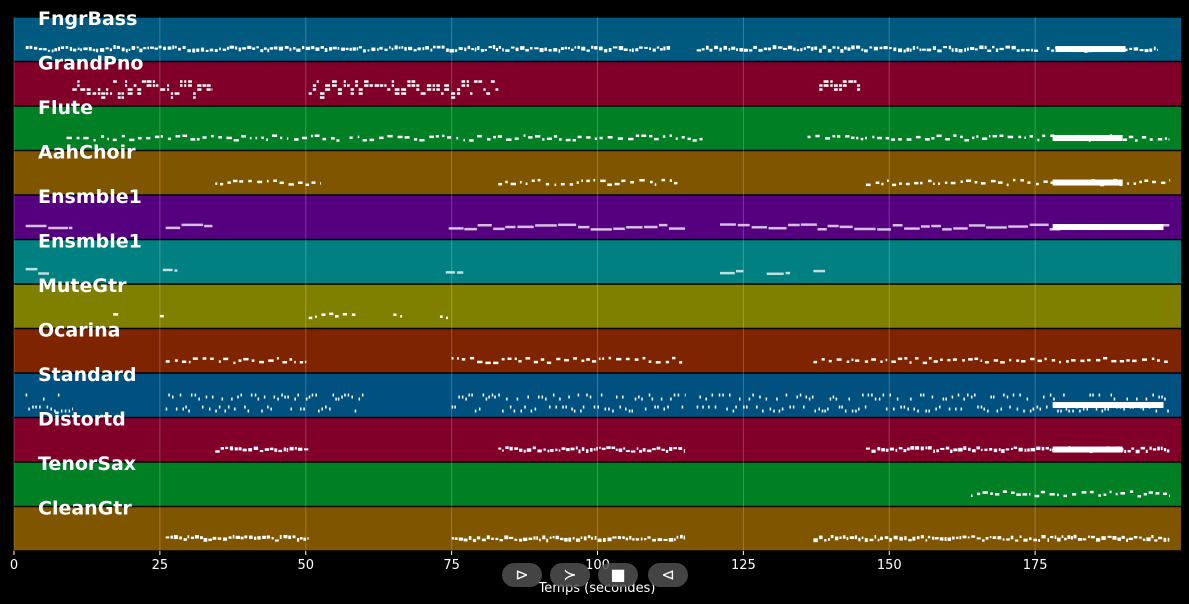 The height and width of the screenshot is (604, 1189). Describe the element at coordinates (522, 575) in the screenshot. I see `play-button: ⊳` at that location.